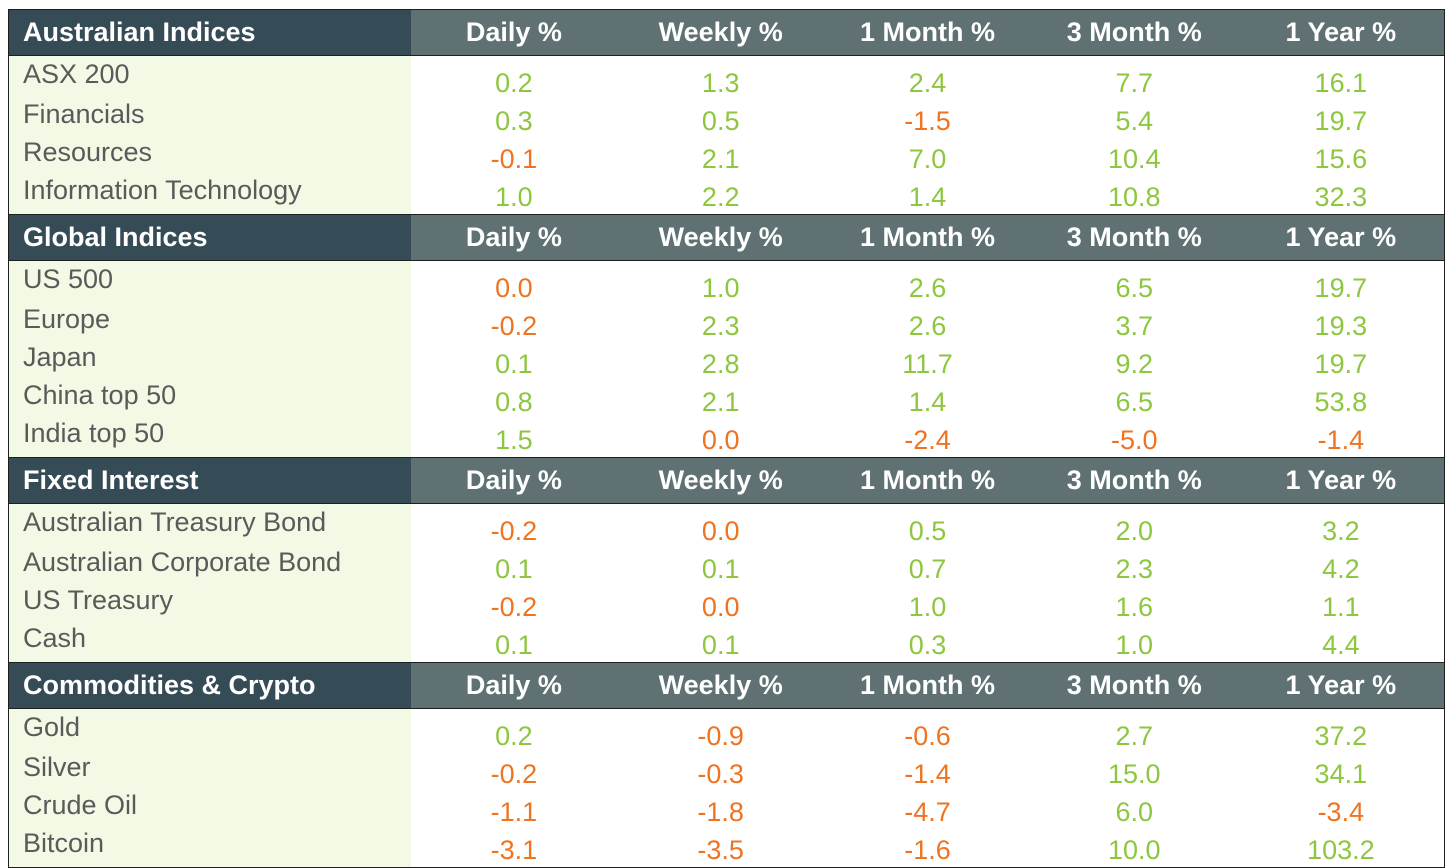  What do you see at coordinates (1341, 326) in the screenshot?
I see `value-cell-1-year: 19.3` at bounding box center [1341, 326].